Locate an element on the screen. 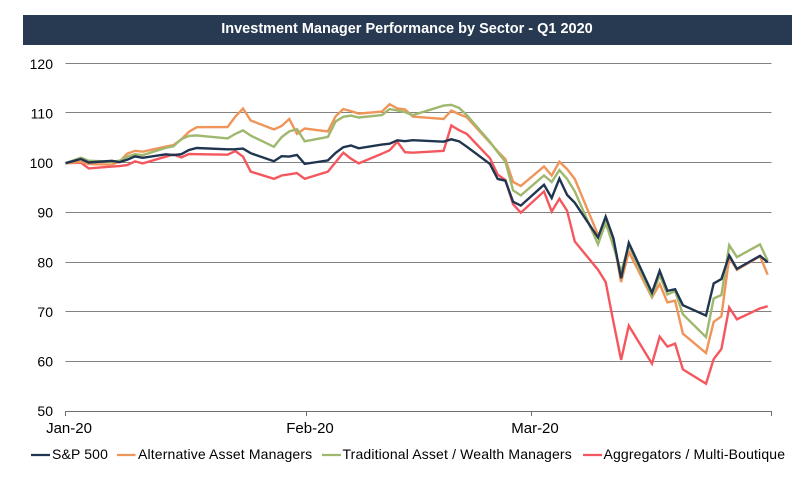 The width and height of the screenshot is (810, 478). svg-text: 110 is located at coordinates (42, 114).